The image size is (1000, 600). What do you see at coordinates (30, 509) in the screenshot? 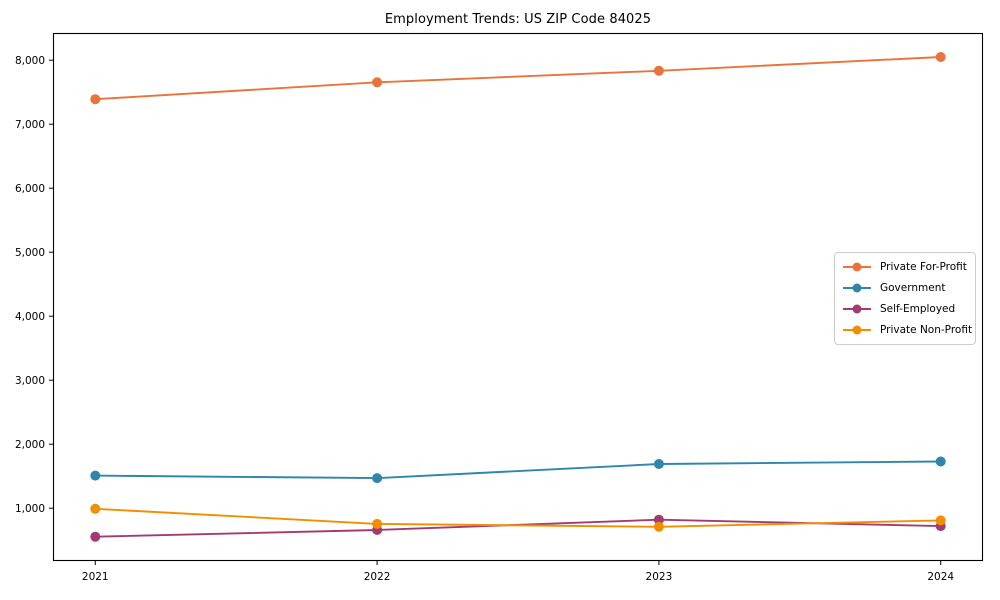
I see `y-tick-label: 1,000` at bounding box center [30, 509].